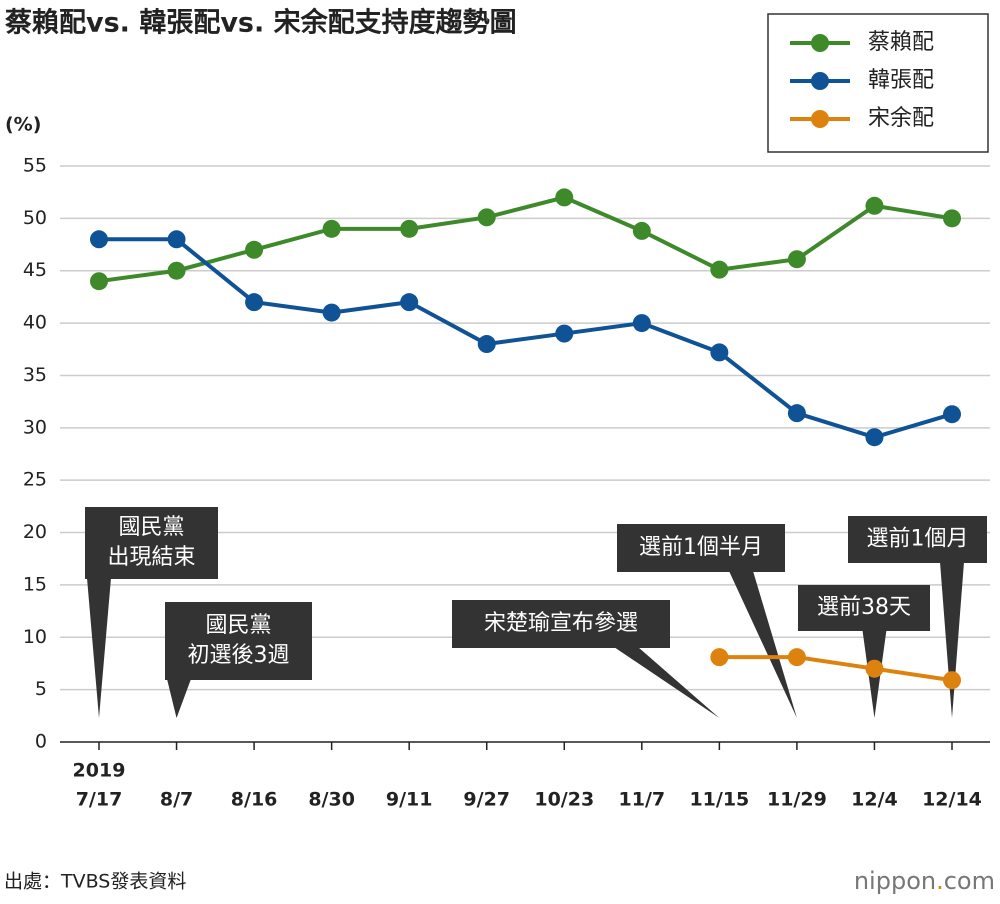  I want to click on y-tick-label: 50, so click(35, 218).